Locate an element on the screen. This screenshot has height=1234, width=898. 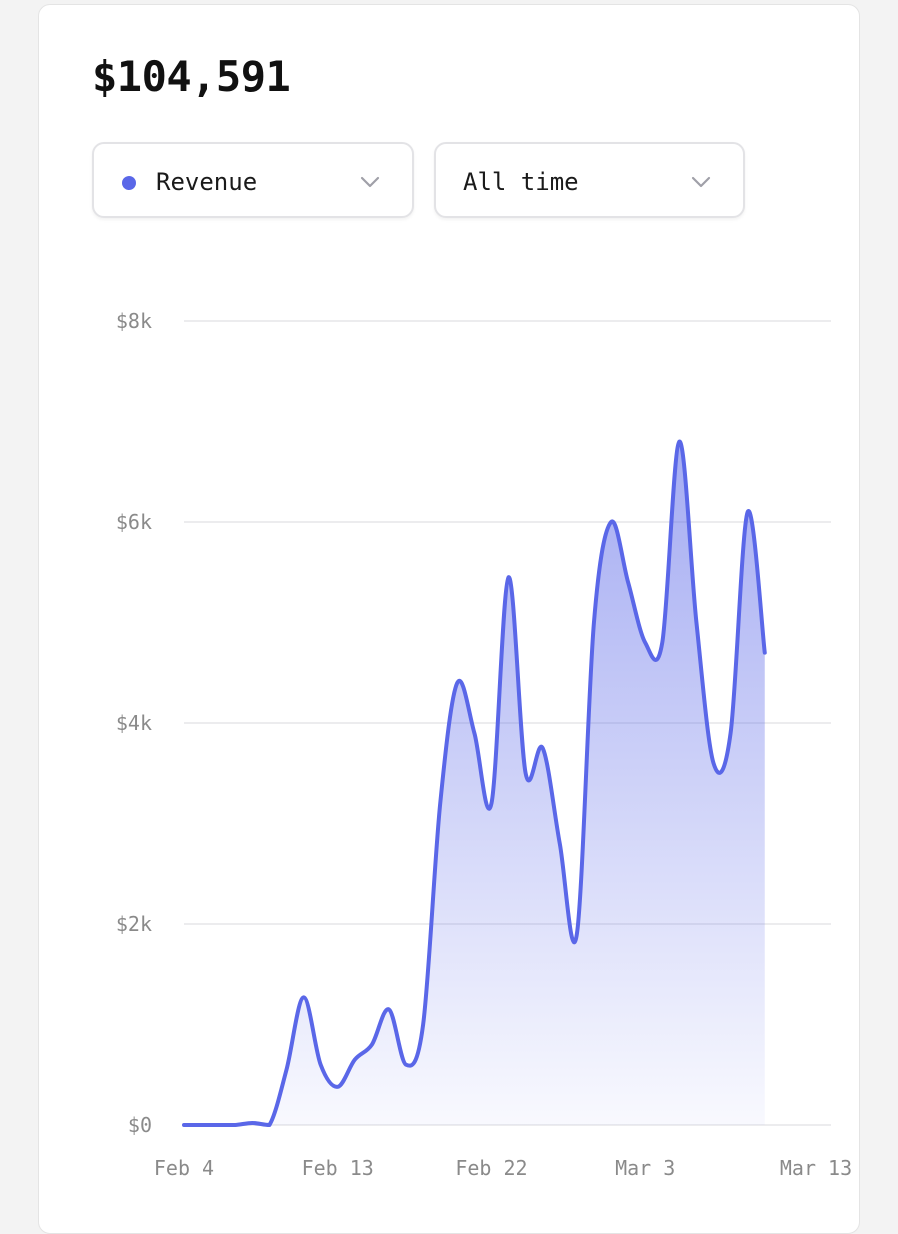
y-tick-label: $6k is located at coordinates (134, 522).